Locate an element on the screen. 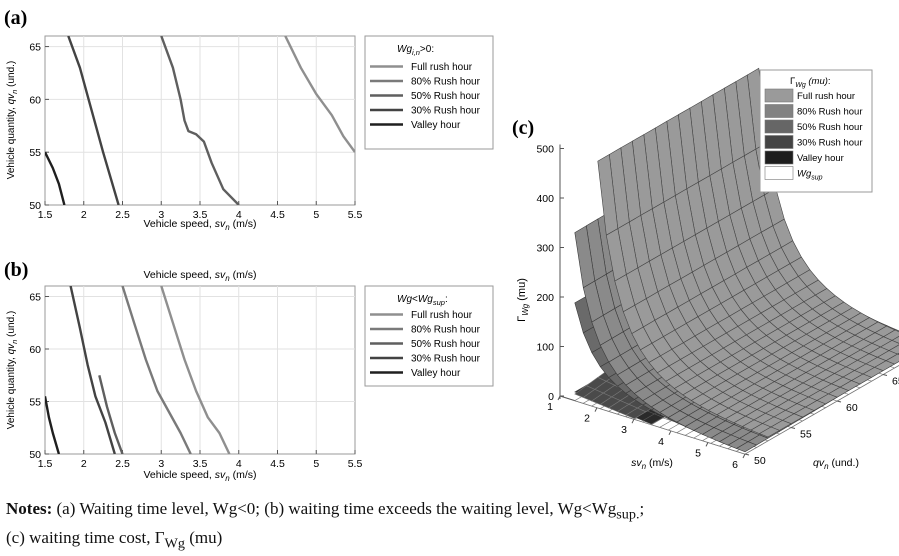 This screenshot has width=899, height=556. sv-tick-label: 3 is located at coordinates (624, 430).